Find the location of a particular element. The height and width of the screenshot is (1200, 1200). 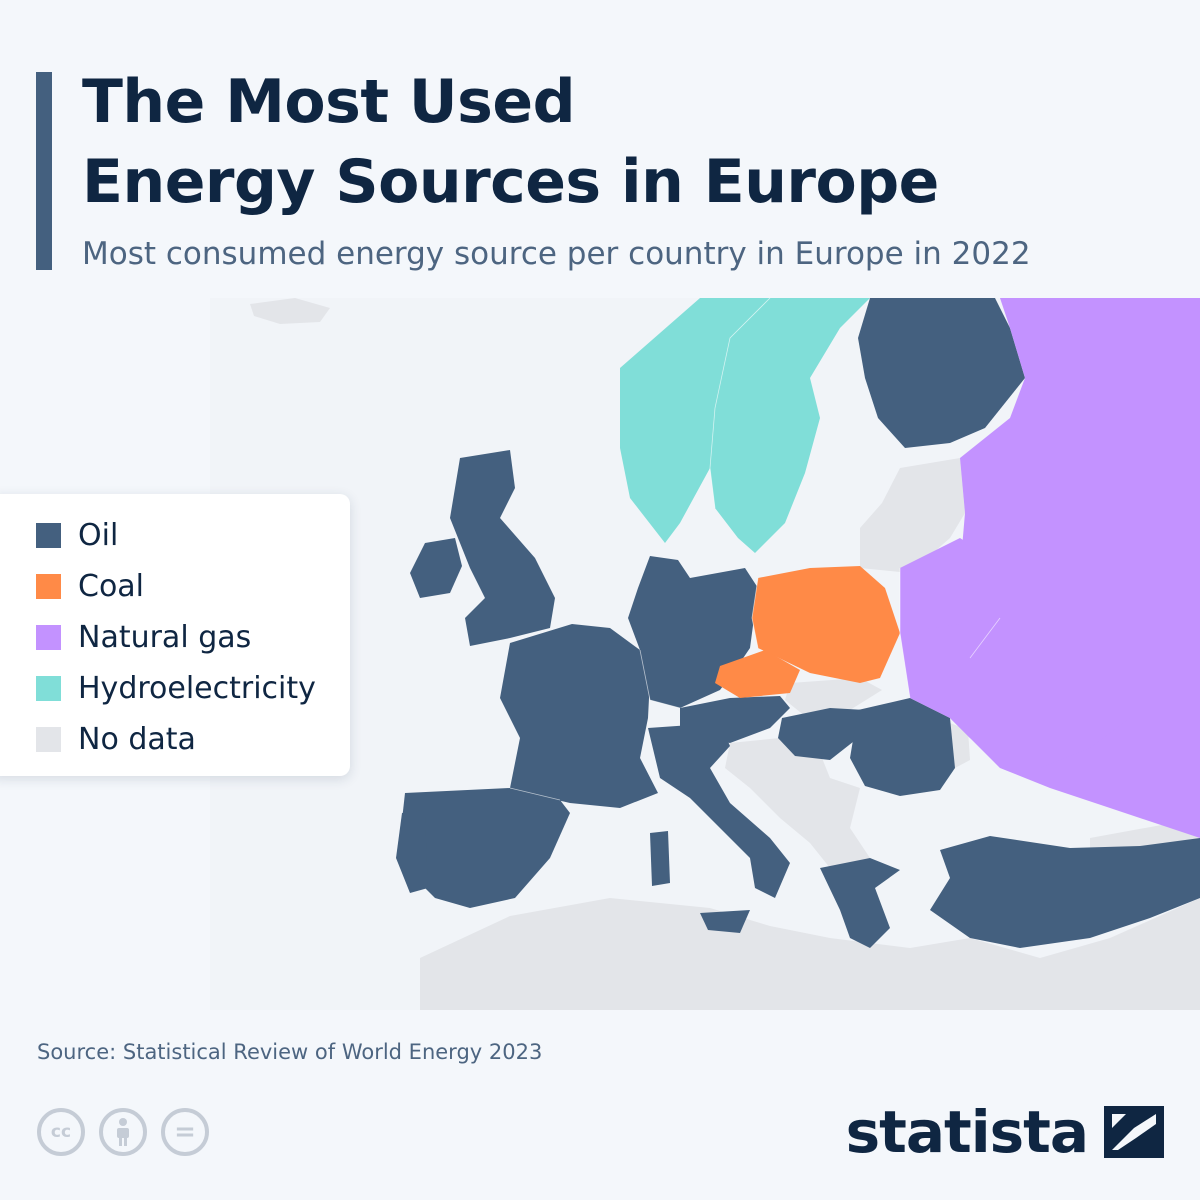

slovakia-nodata is located at coordinates (833, 697).